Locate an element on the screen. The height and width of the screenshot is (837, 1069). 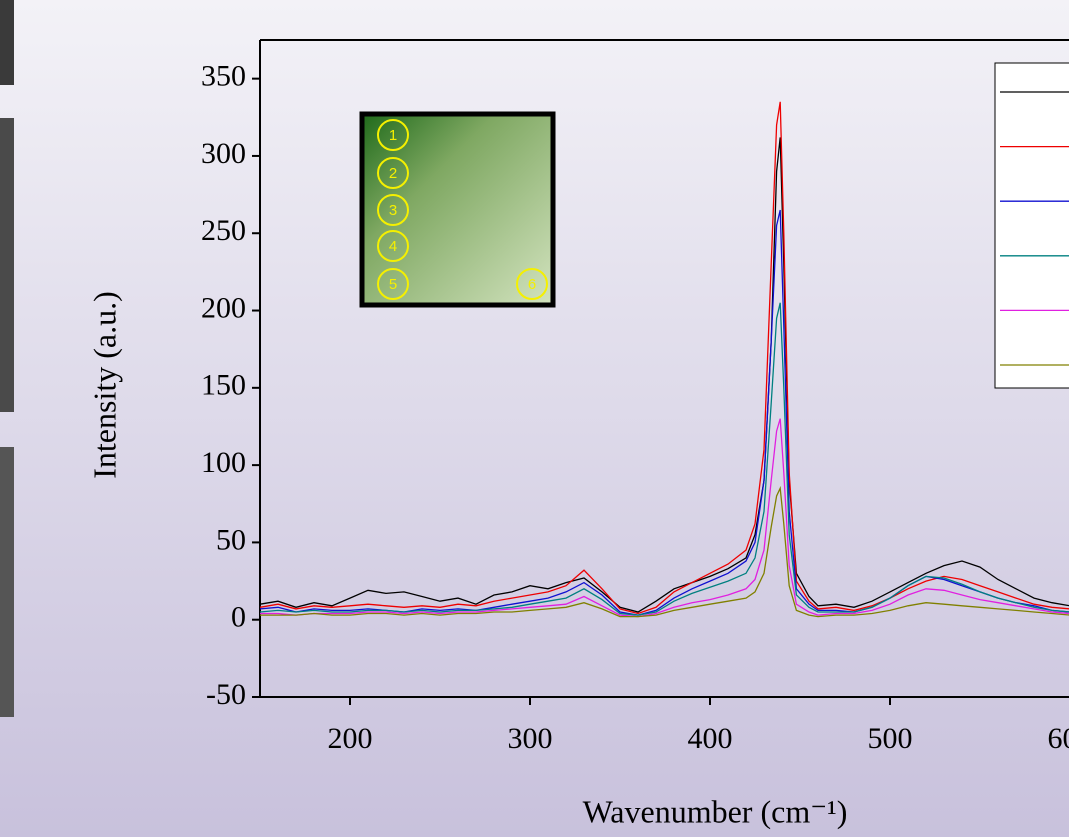
x-tick-label: 600 is located at coordinates (1058, 738).